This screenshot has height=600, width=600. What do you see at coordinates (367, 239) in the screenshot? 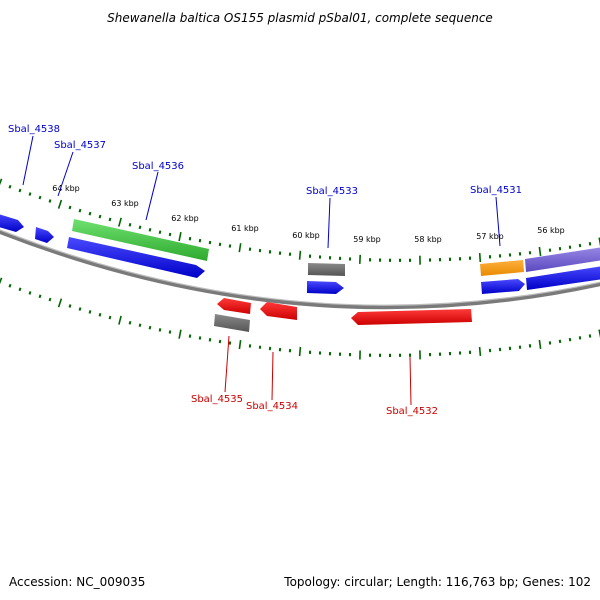
I see `scale-label-59: 59 kbp` at bounding box center [367, 239].